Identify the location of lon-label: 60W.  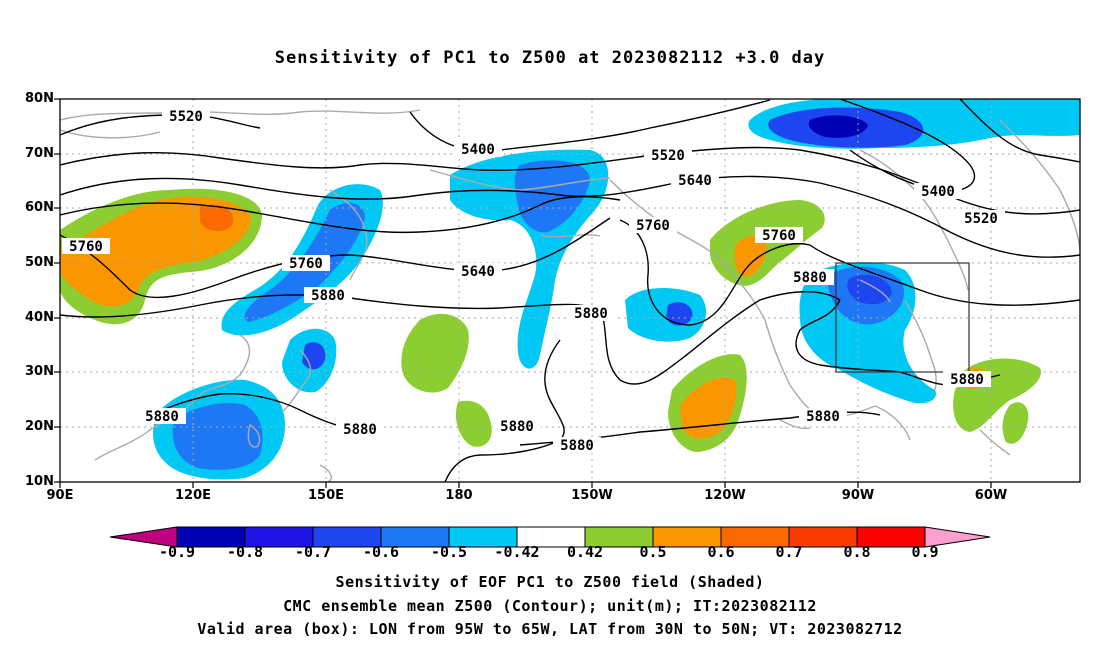
(991, 495).